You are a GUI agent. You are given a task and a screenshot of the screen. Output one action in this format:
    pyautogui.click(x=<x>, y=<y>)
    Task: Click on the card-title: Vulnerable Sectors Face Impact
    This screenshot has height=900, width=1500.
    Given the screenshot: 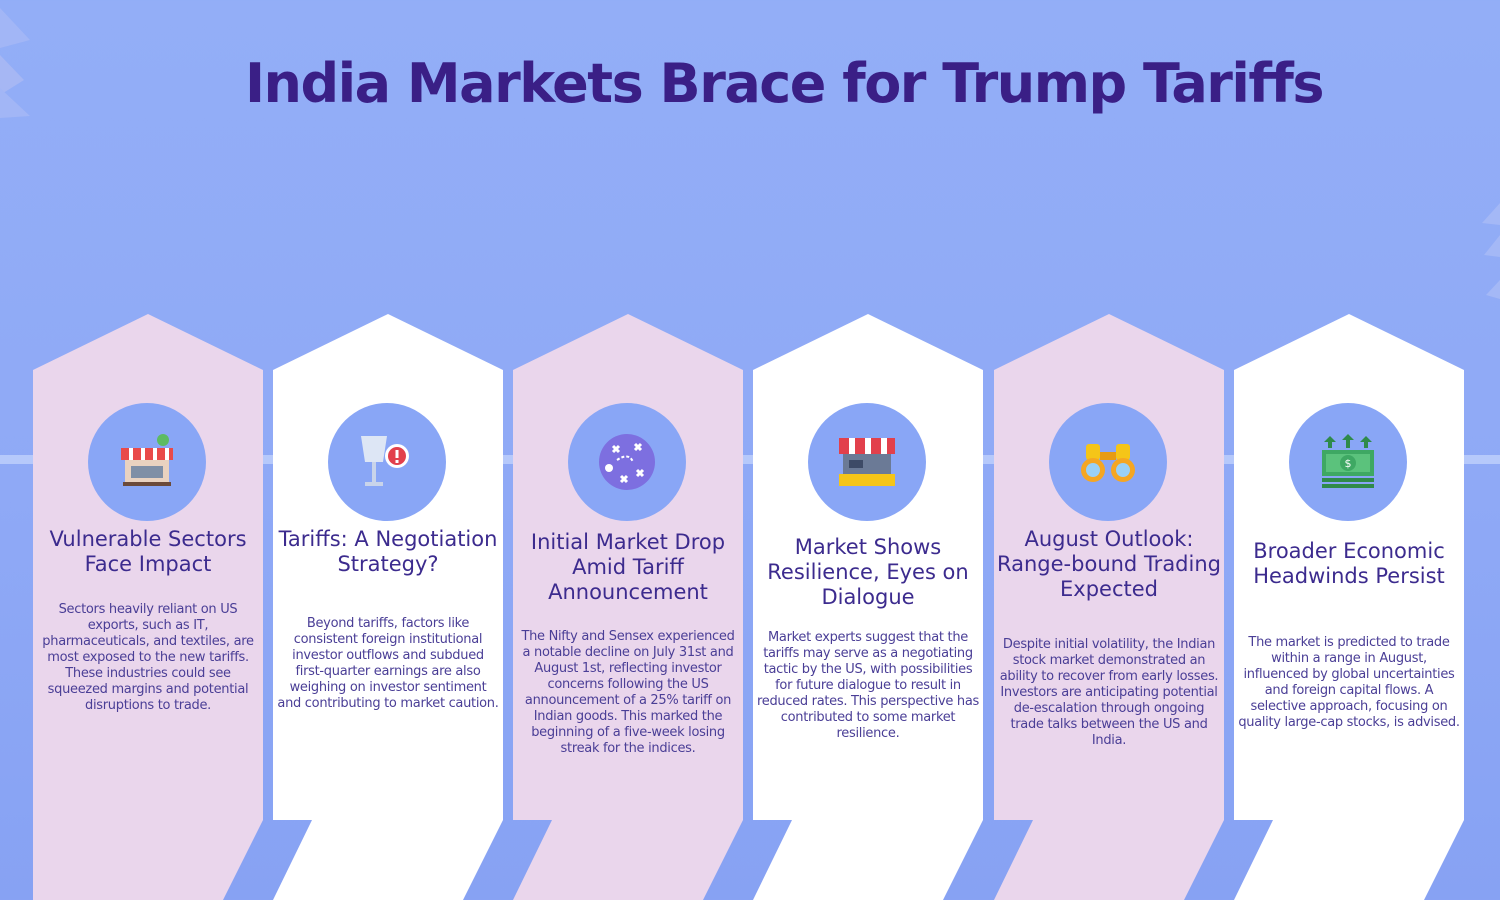 What is the action you would take?
    pyautogui.click(x=148, y=551)
    